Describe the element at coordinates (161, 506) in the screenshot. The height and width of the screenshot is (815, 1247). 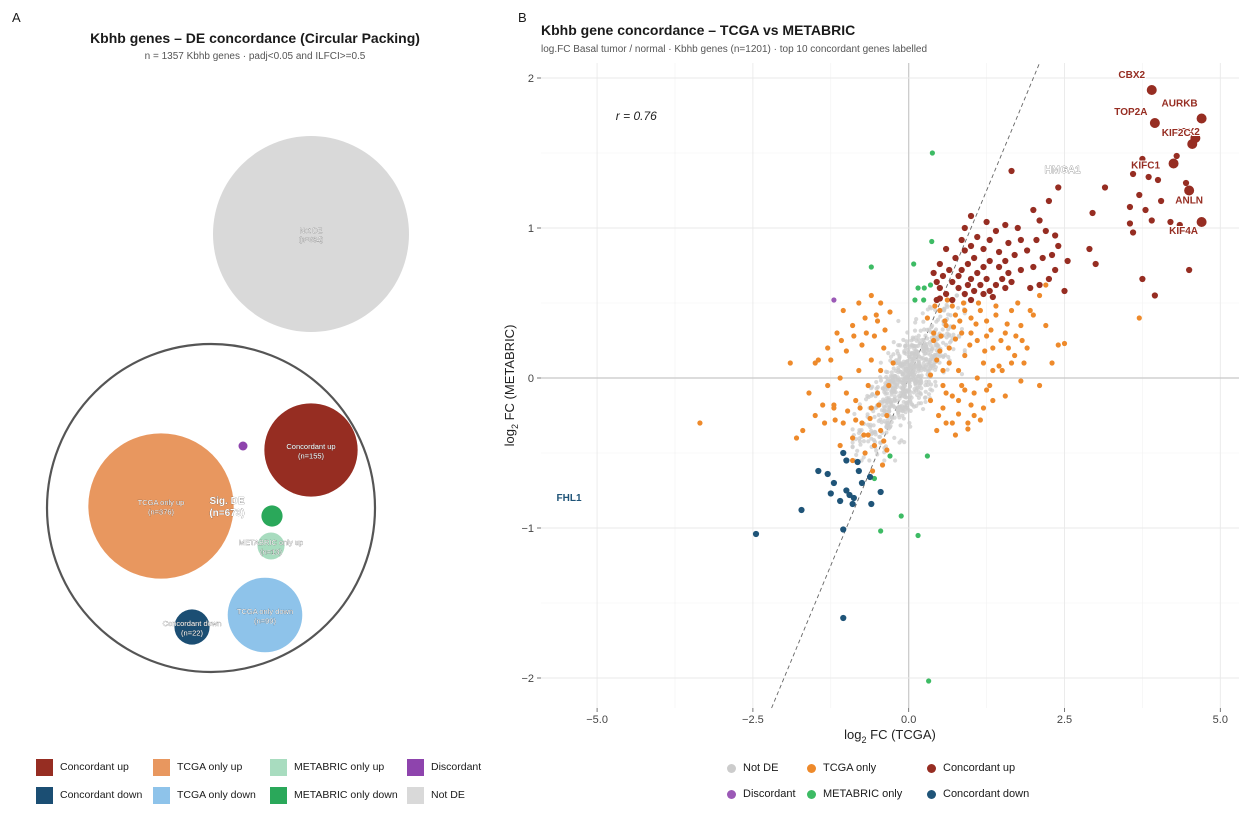
I see `circle-tcga-up` at that location.